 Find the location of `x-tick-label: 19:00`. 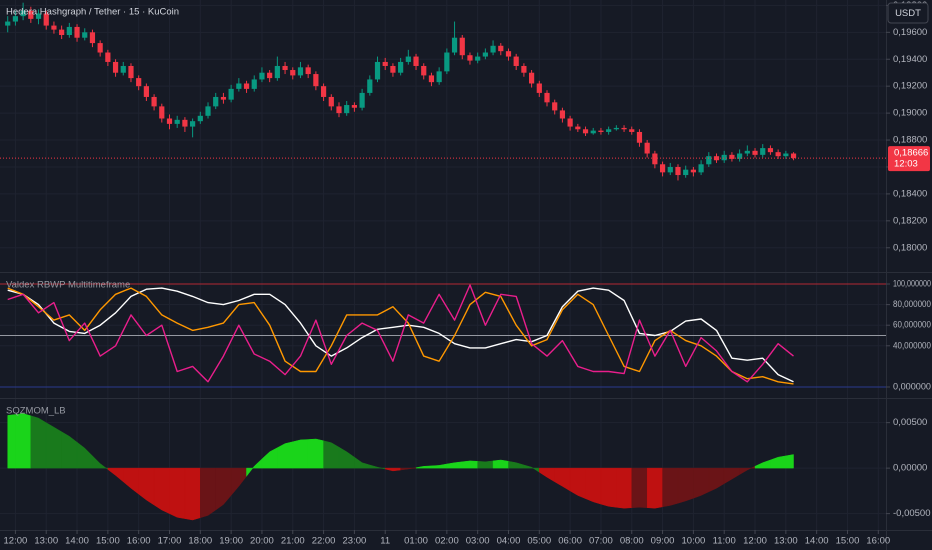

x-tick-label: 19:00 is located at coordinates (231, 541).